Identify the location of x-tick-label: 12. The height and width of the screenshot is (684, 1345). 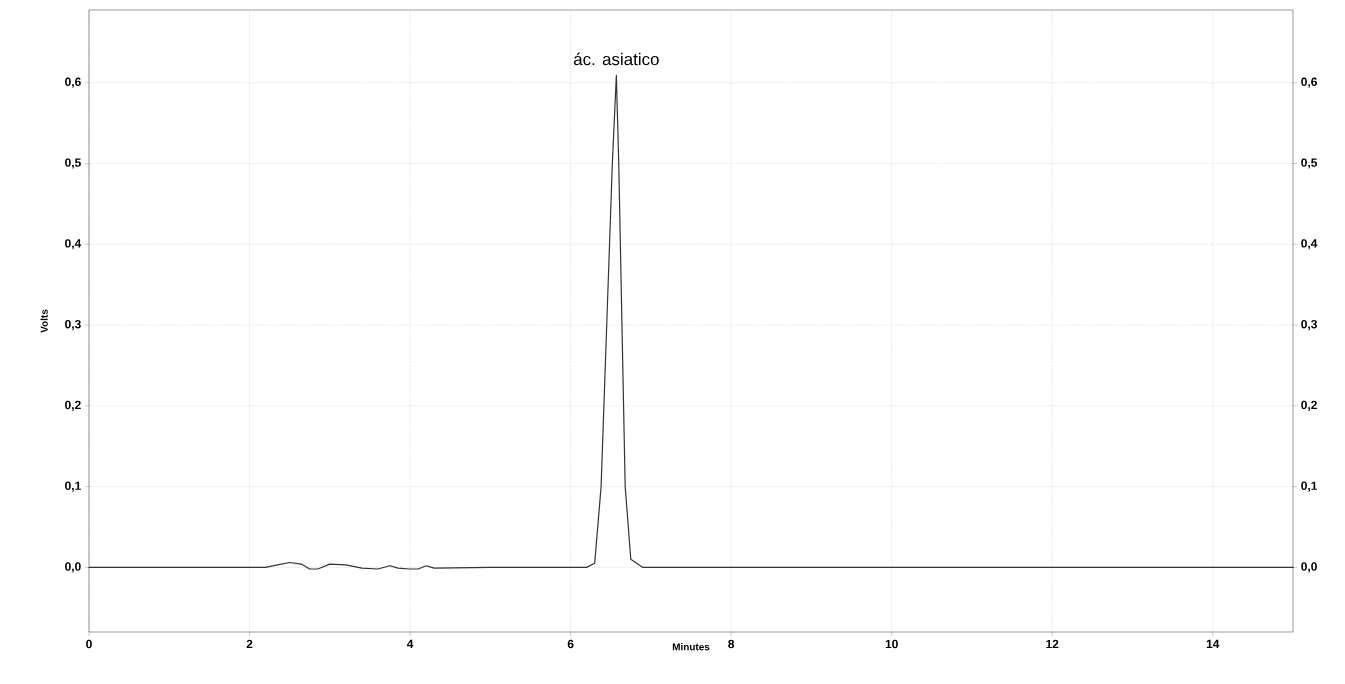
(1052, 644).